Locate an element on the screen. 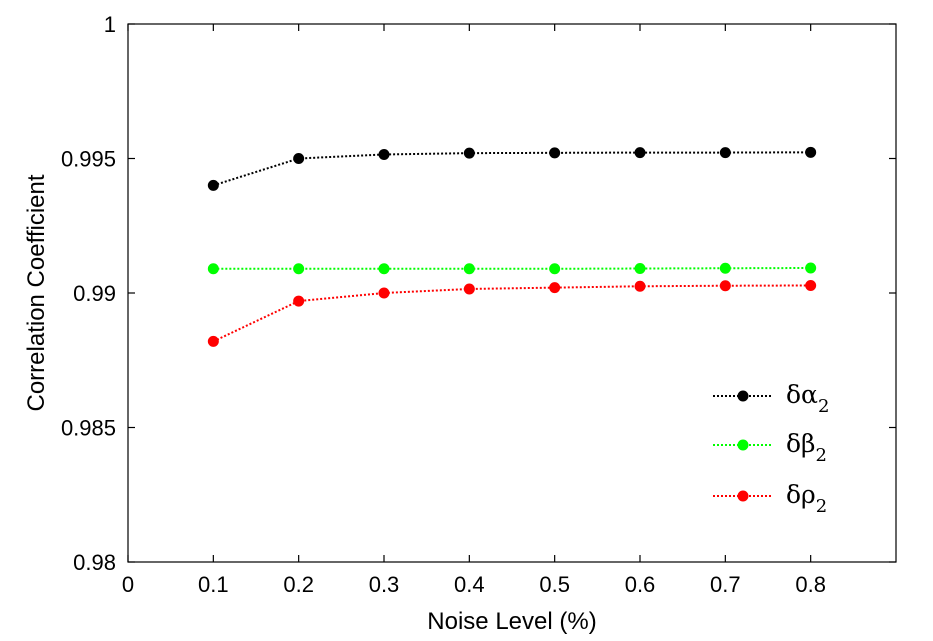 This screenshot has width=933, height=641. legend-label: δρ2 is located at coordinates (806, 498).